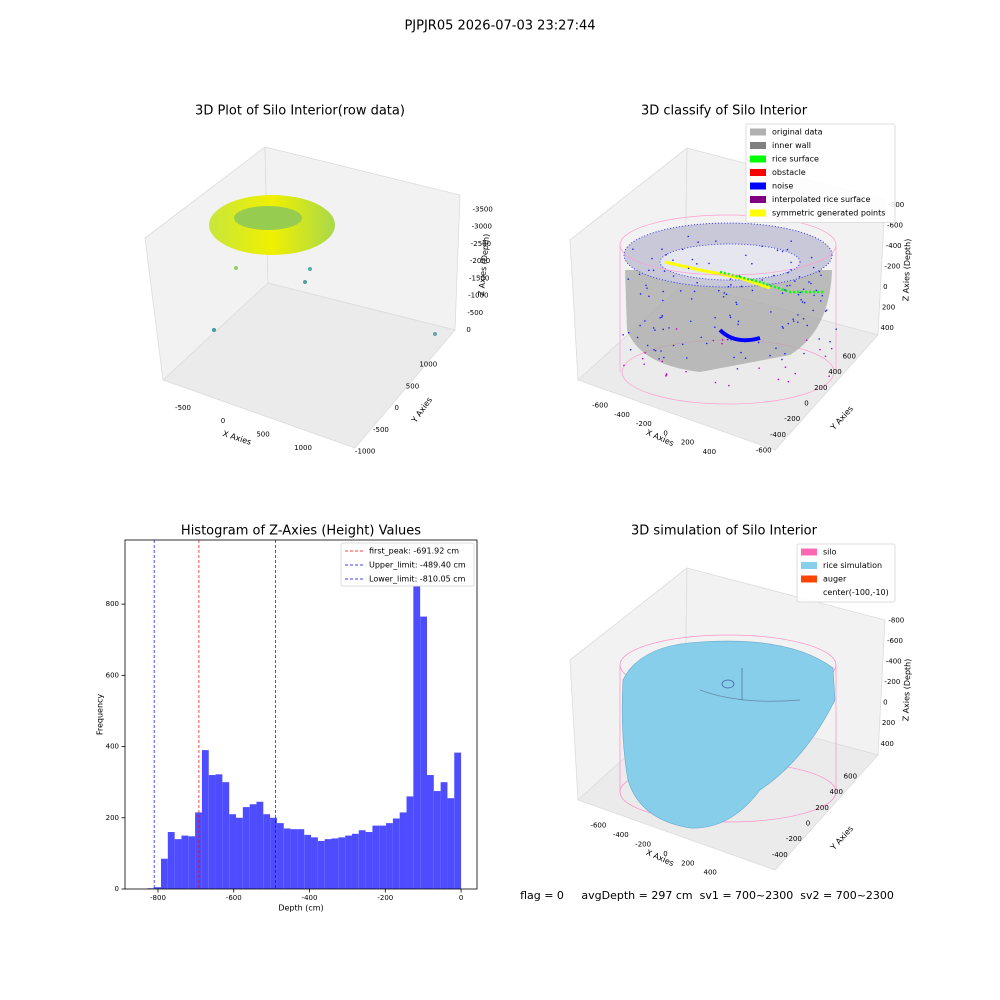 The width and height of the screenshot is (1000, 1000). Describe the element at coordinates (414, 551) in the screenshot. I see `legend-label: first_peak: -691.92 cm` at that location.